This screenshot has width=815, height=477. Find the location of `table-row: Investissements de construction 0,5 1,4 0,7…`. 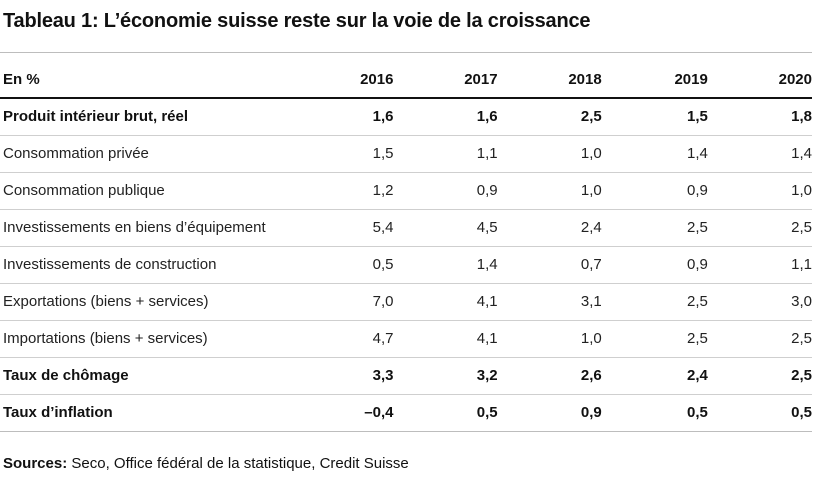

table-row: Investissements de construction 0,5 1,4 0,7… is located at coordinates (406, 264).